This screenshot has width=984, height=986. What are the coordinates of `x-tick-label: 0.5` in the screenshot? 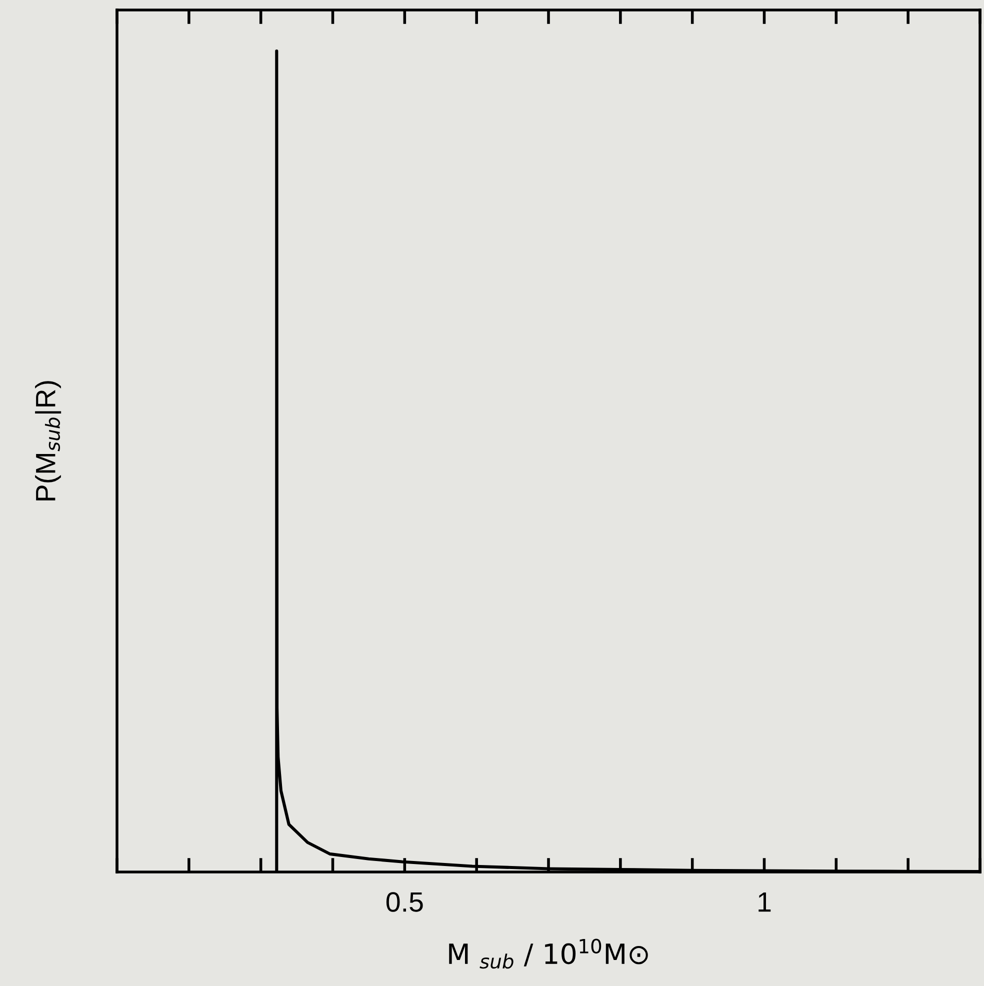 It's located at (404, 902).